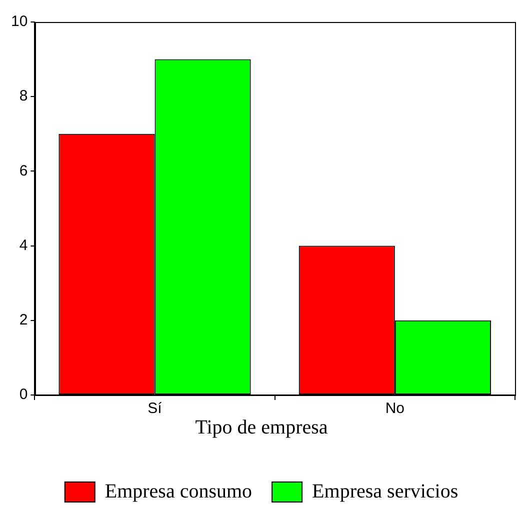  What do you see at coordinates (395, 409) in the screenshot?
I see `x-tick-label: No` at bounding box center [395, 409].